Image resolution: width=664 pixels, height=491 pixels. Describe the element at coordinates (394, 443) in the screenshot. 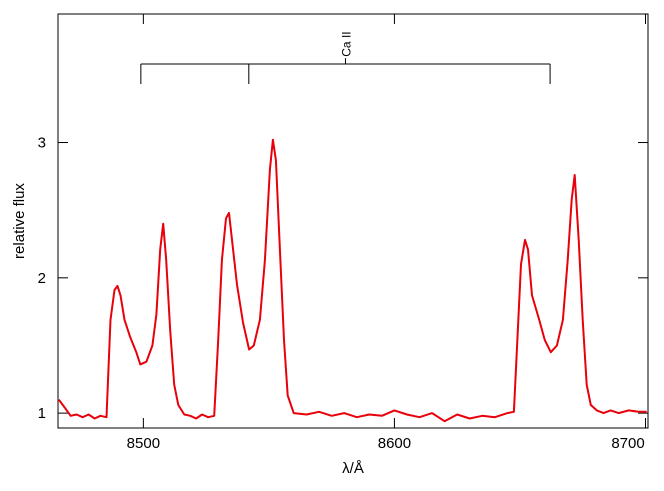

I see `x-tick-label: 8600` at that location.